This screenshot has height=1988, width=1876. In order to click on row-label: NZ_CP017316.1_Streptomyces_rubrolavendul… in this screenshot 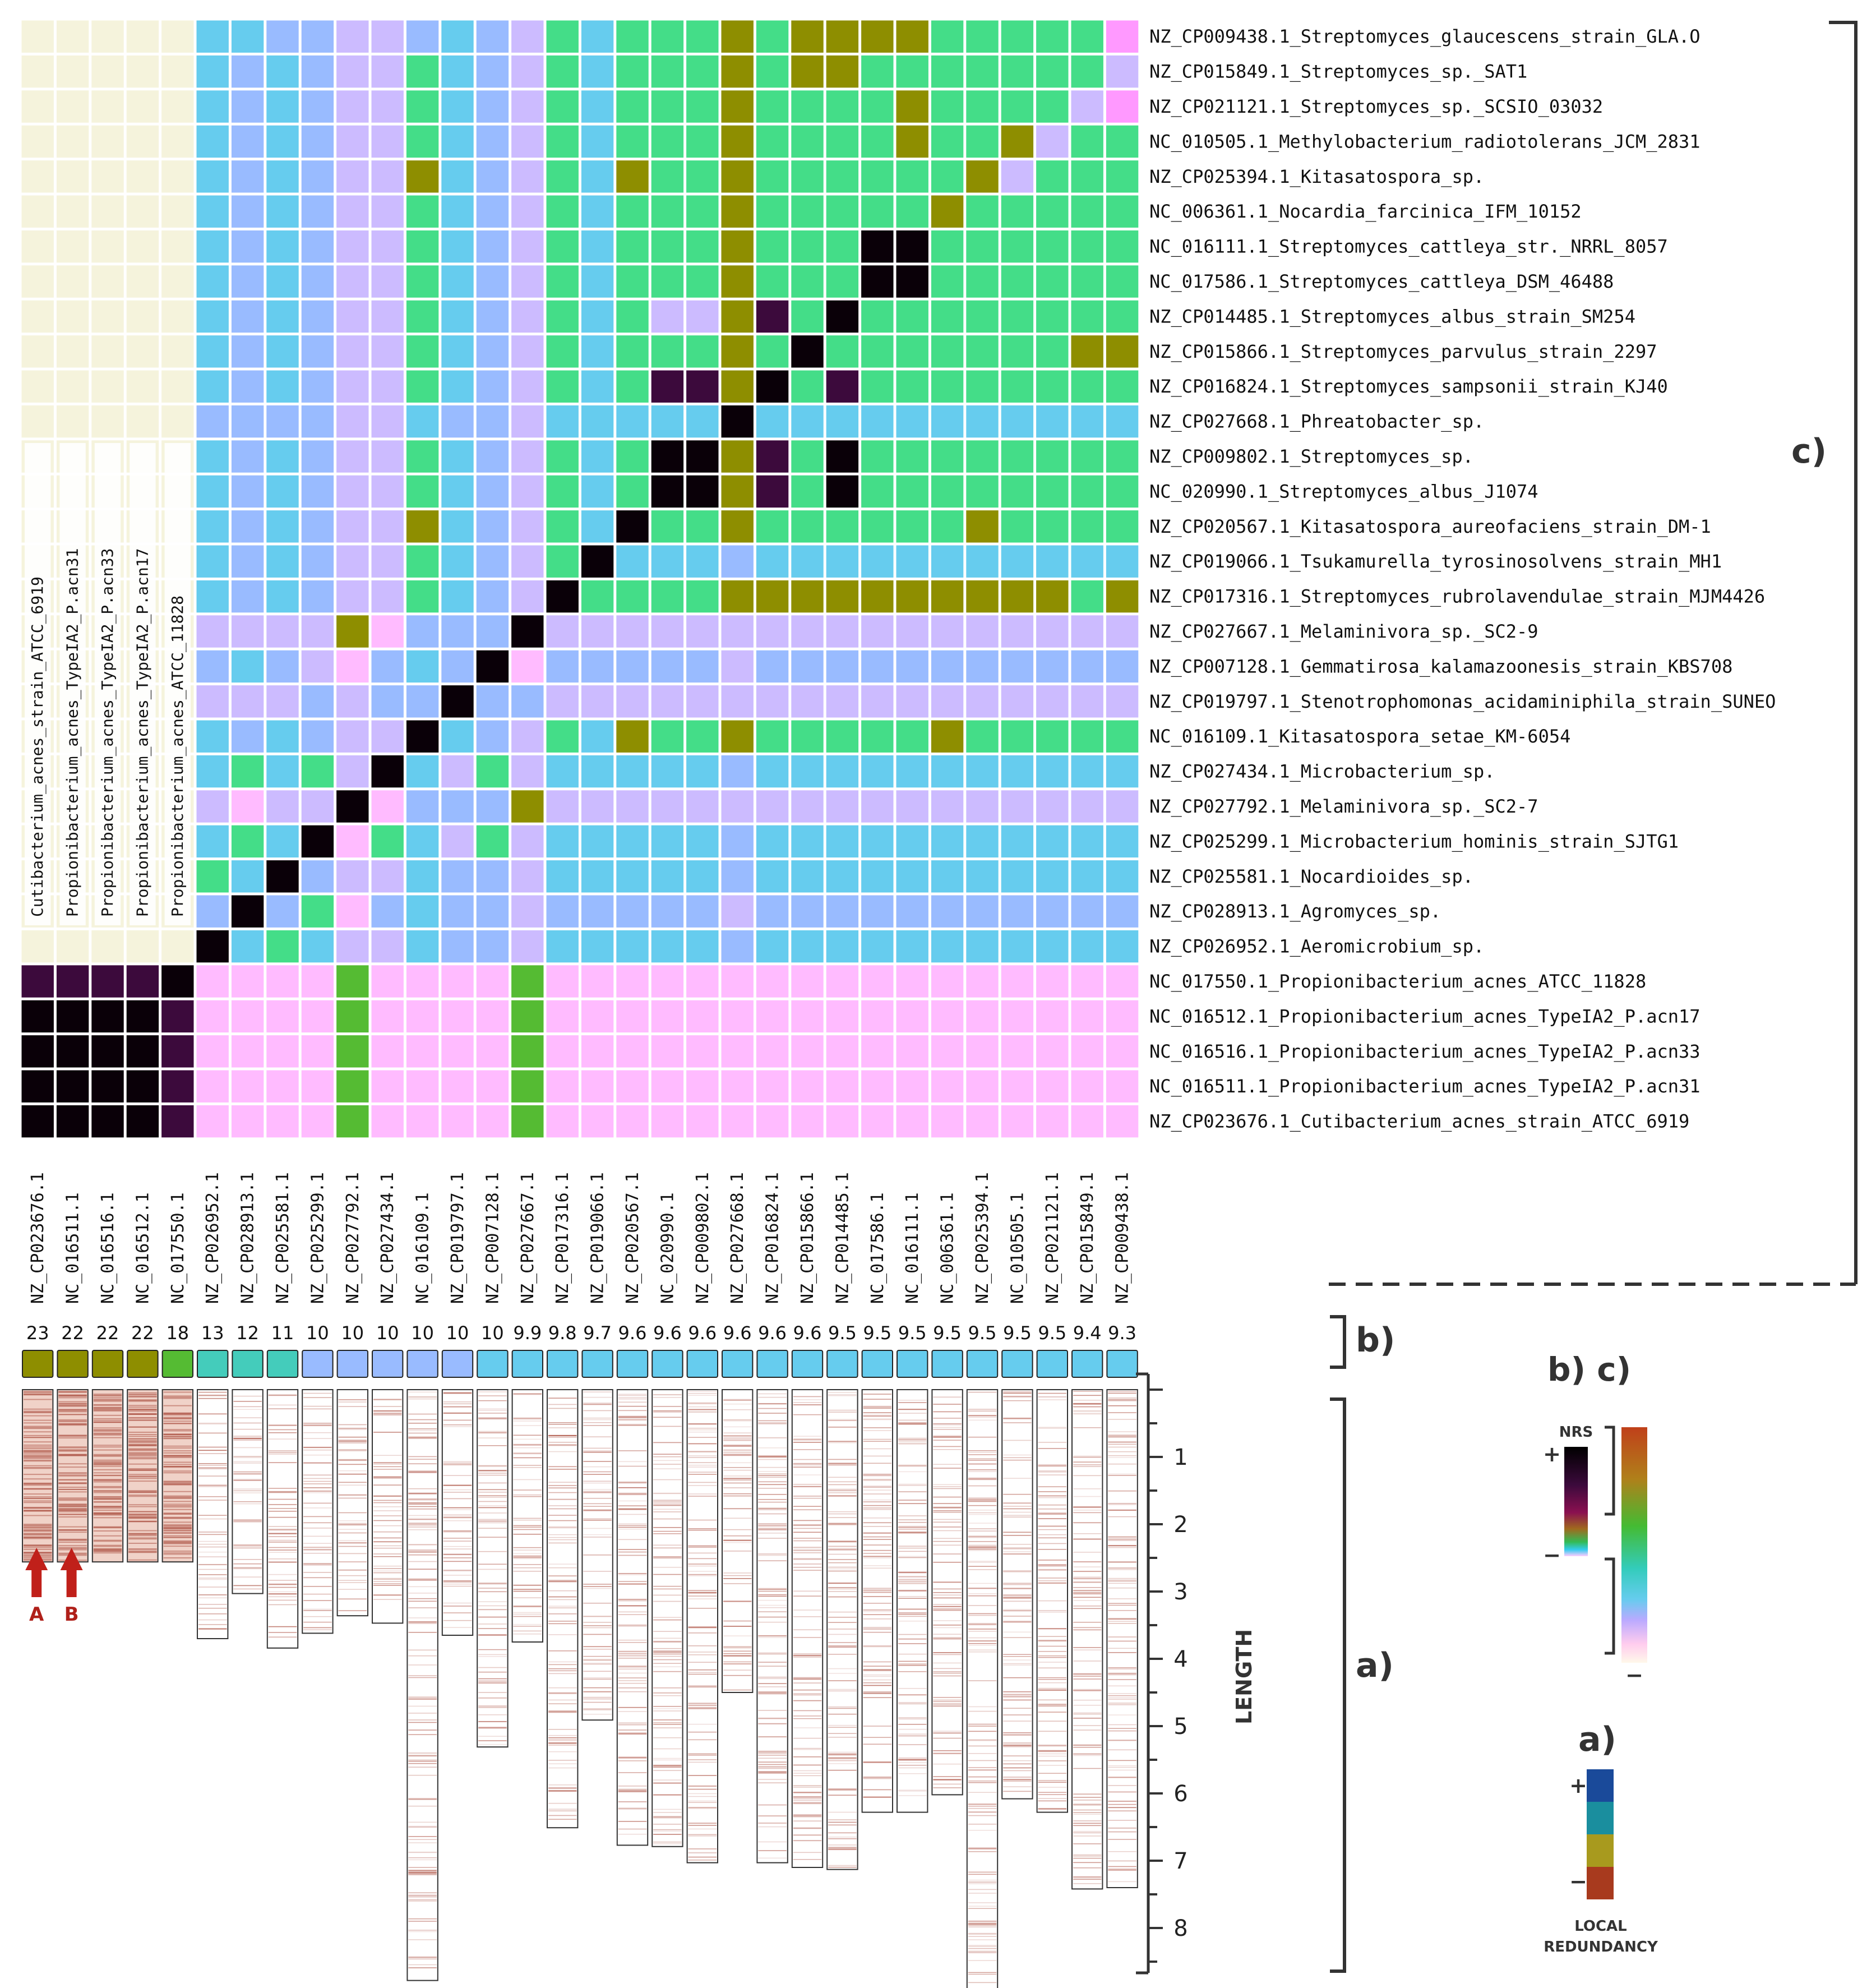, I will do `click(1457, 596)`.